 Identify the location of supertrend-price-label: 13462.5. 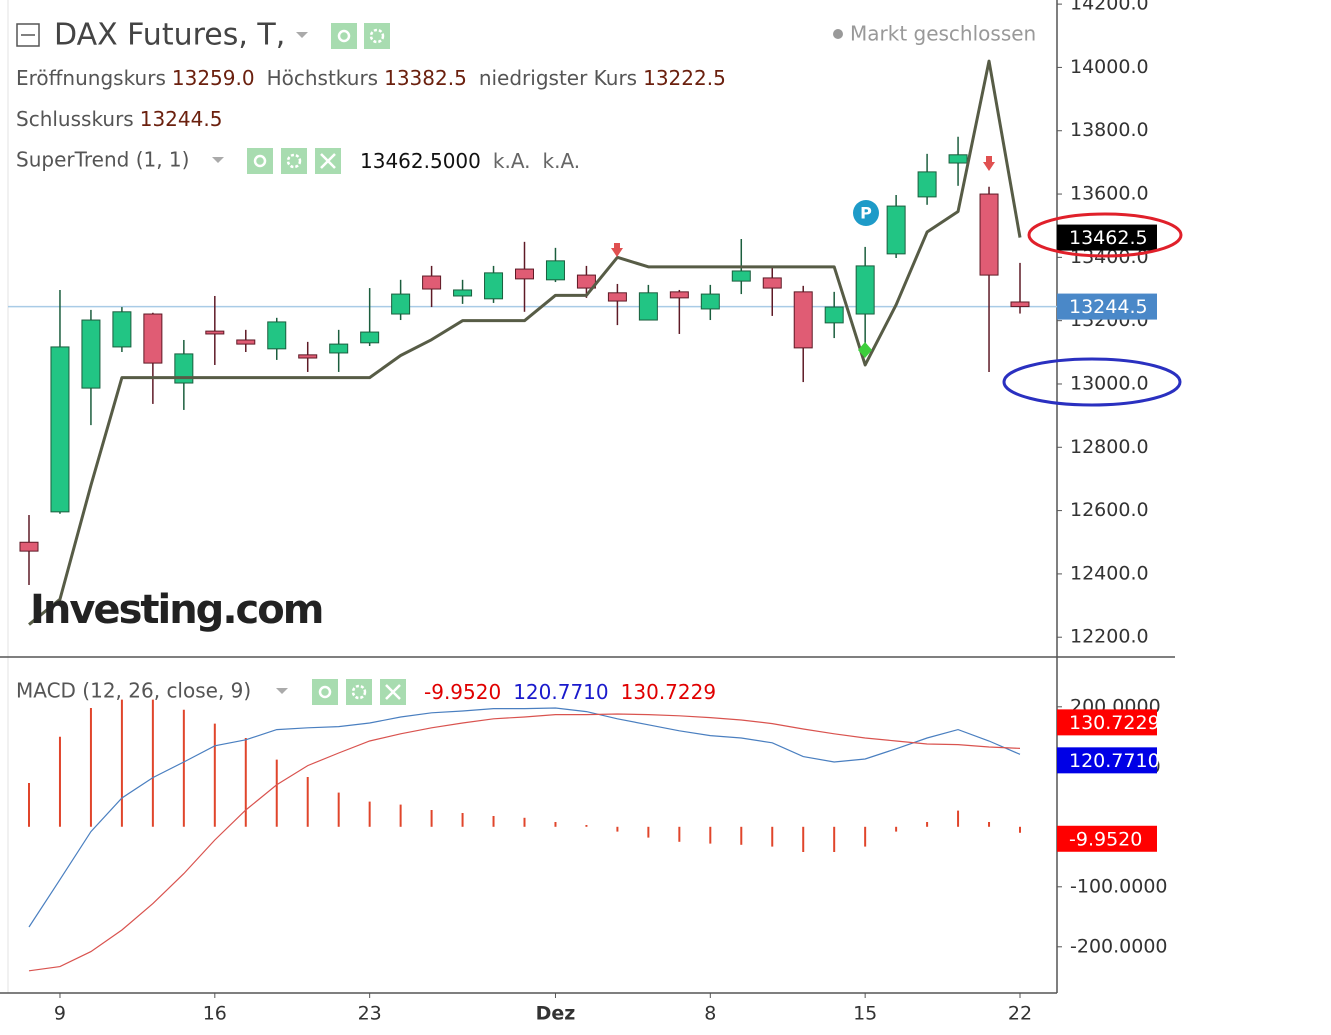
(1108, 238).